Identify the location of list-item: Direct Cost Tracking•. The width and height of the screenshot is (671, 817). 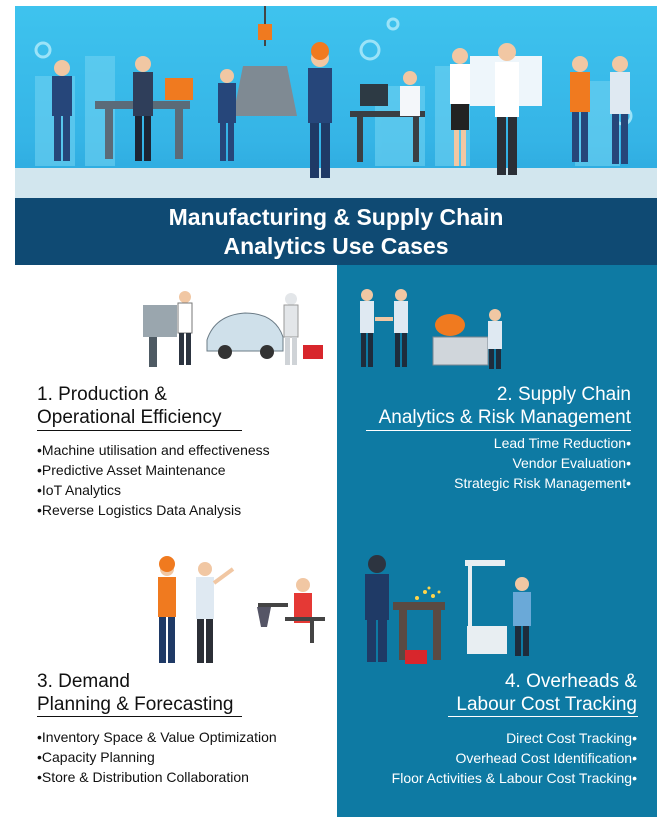
(571, 738).